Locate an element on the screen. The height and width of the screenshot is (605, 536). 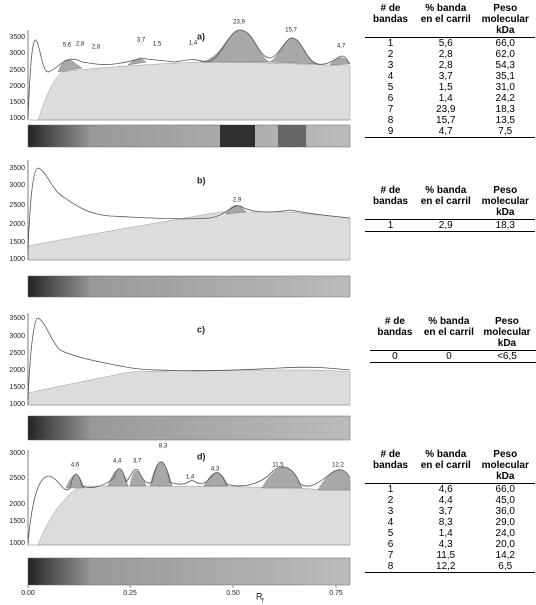
x-tick-label: 0.75 is located at coordinates (336, 593).